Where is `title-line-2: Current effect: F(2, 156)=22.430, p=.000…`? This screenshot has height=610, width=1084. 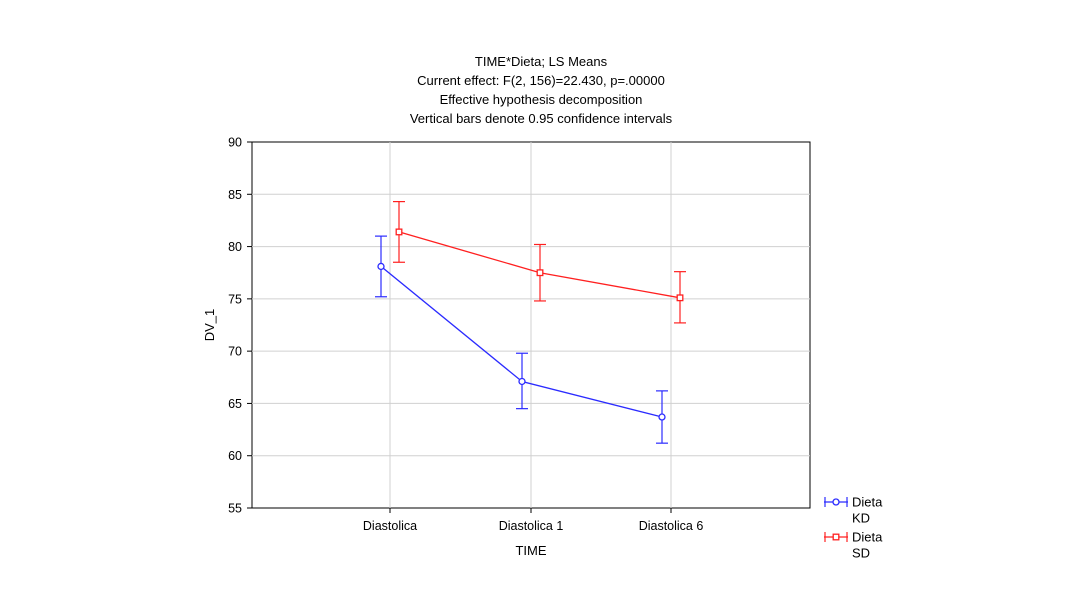 title-line-2: Current effect: F(2, 156)=22.430, p=.000… is located at coordinates (541, 80).